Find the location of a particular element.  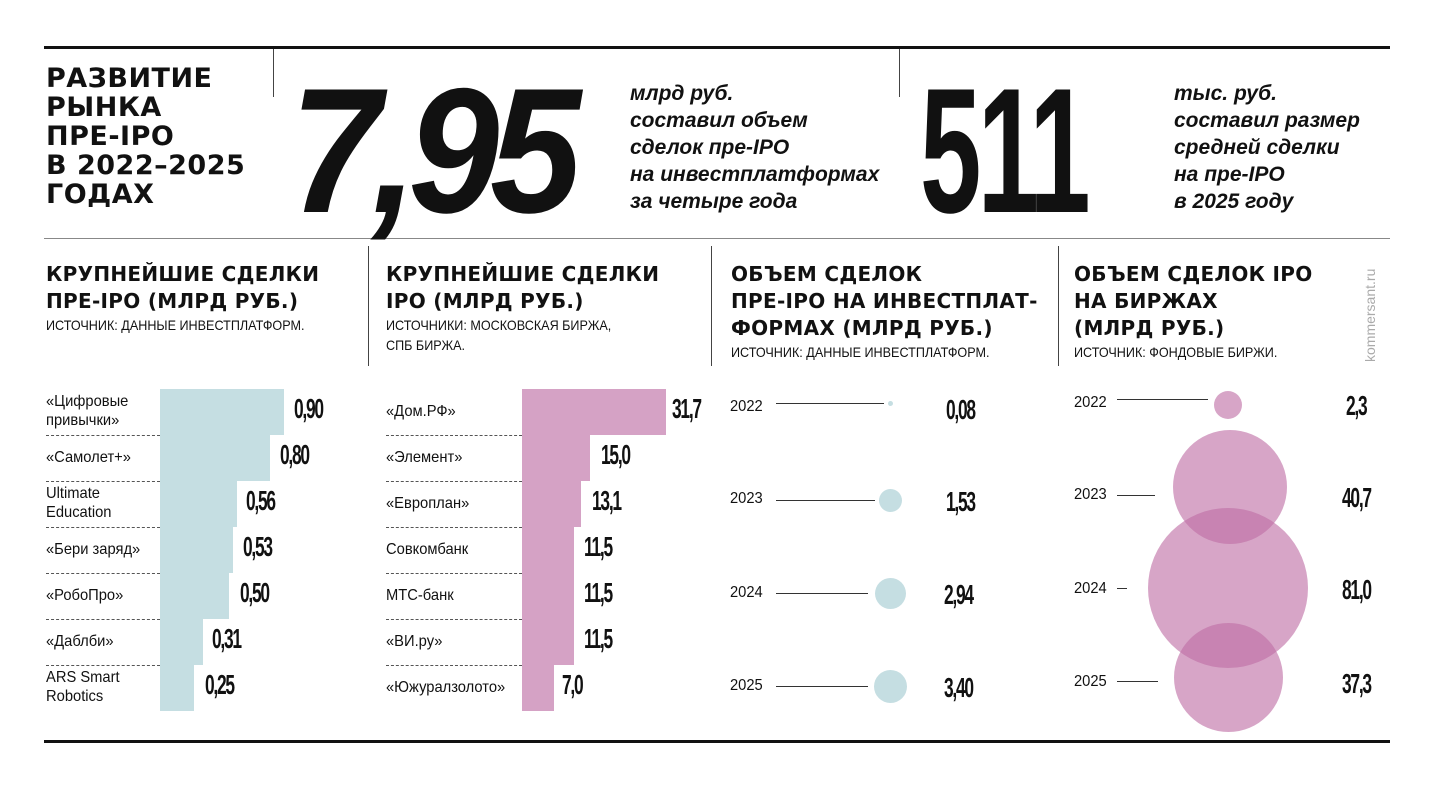

section-title: ОБЪЕМ СДЕЛОК IPO is located at coordinates (1193, 274).